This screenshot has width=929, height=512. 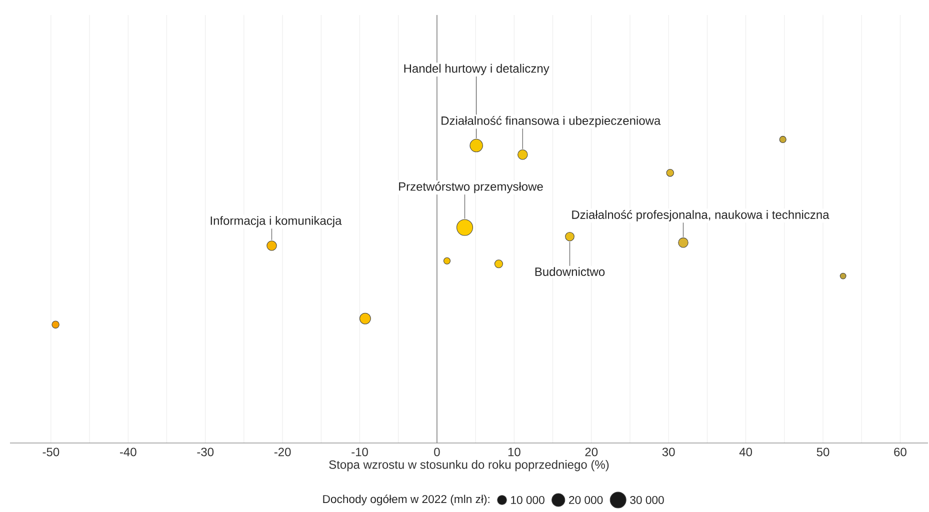 I want to click on legend-label: 20 000, so click(x=586, y=500).